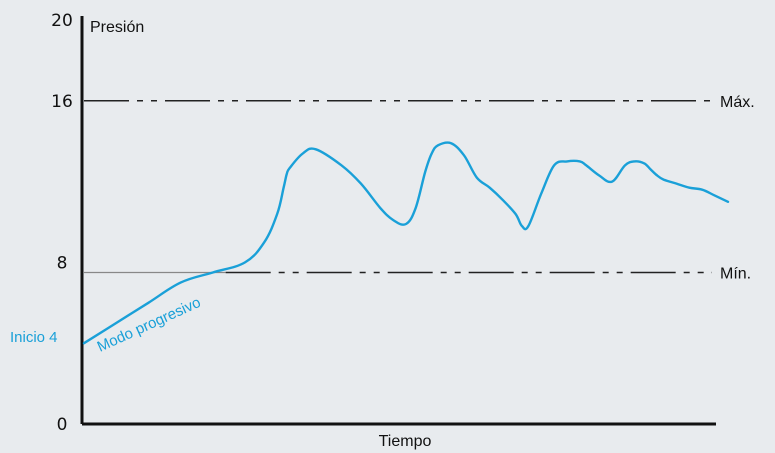 The width and height of the screenshot is (775, 453). I want to click on min-label: Mín., so click(735, 274).